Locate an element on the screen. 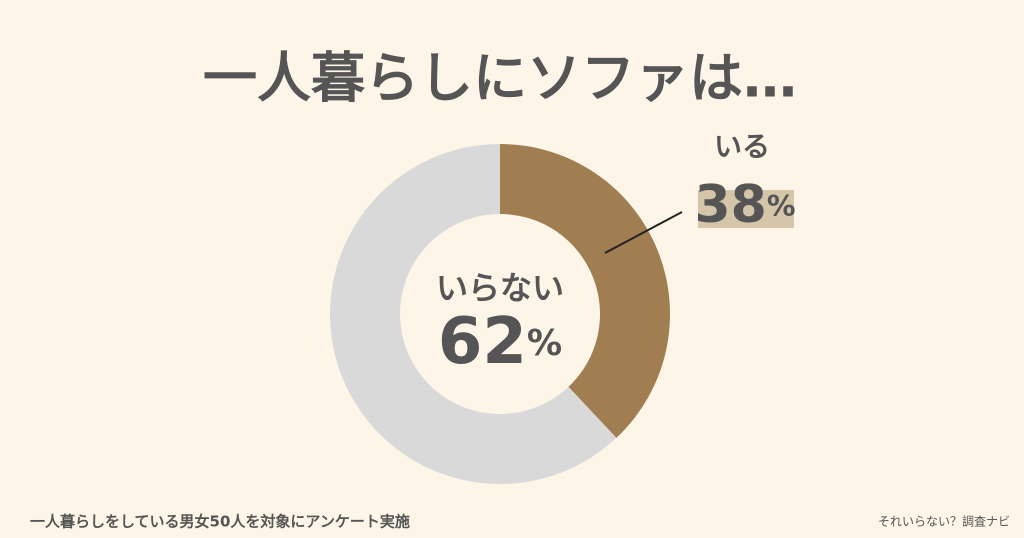 The width and height of the screenshot is (1024, 538). label-highlight is located at coordinates (746, 209).